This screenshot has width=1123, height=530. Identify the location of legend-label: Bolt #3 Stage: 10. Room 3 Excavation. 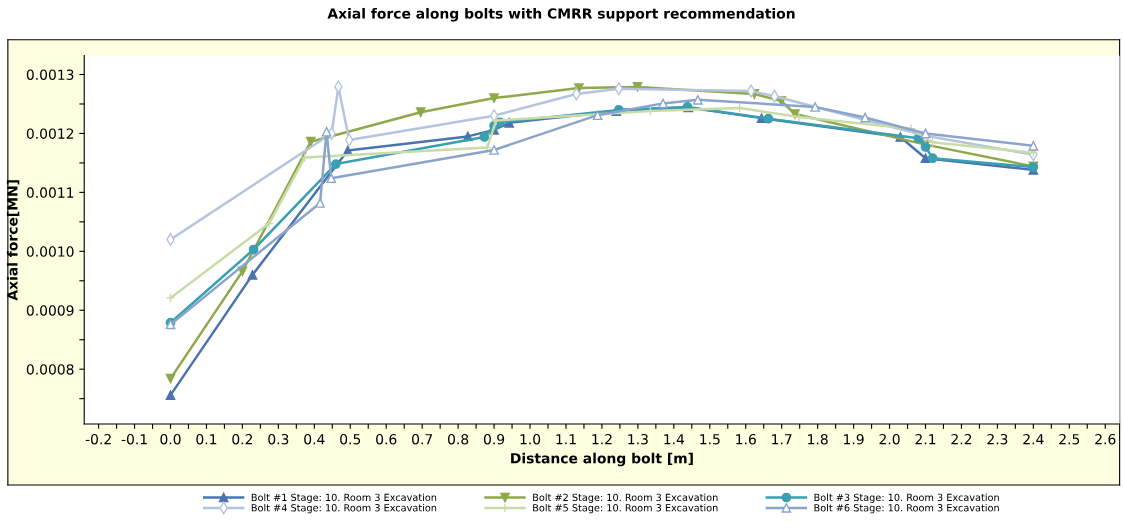
(906, 498).